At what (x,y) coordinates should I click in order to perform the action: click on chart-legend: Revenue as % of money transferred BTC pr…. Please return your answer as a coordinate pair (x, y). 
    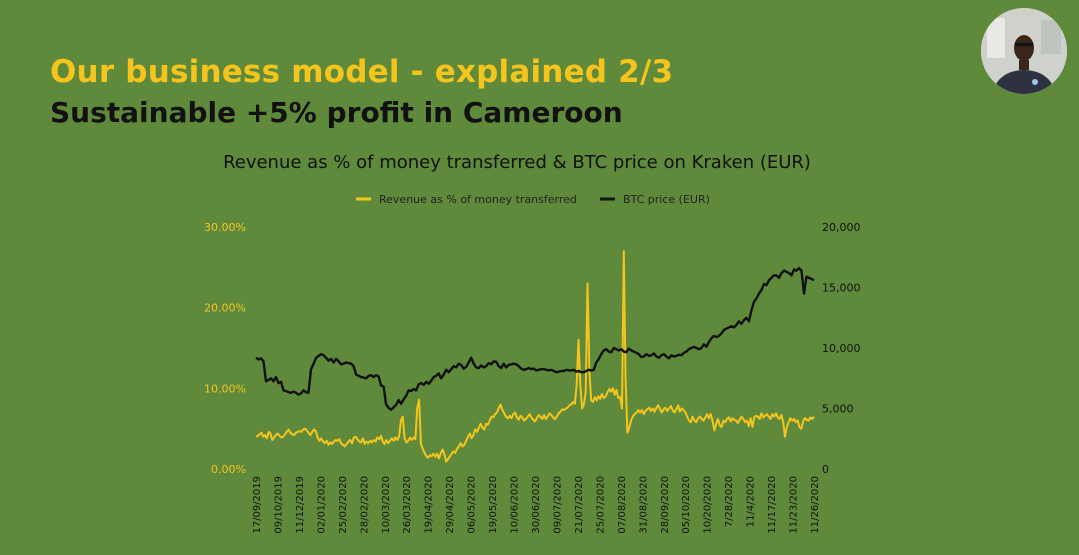
    Looking at the image, I should click on (533, 199).